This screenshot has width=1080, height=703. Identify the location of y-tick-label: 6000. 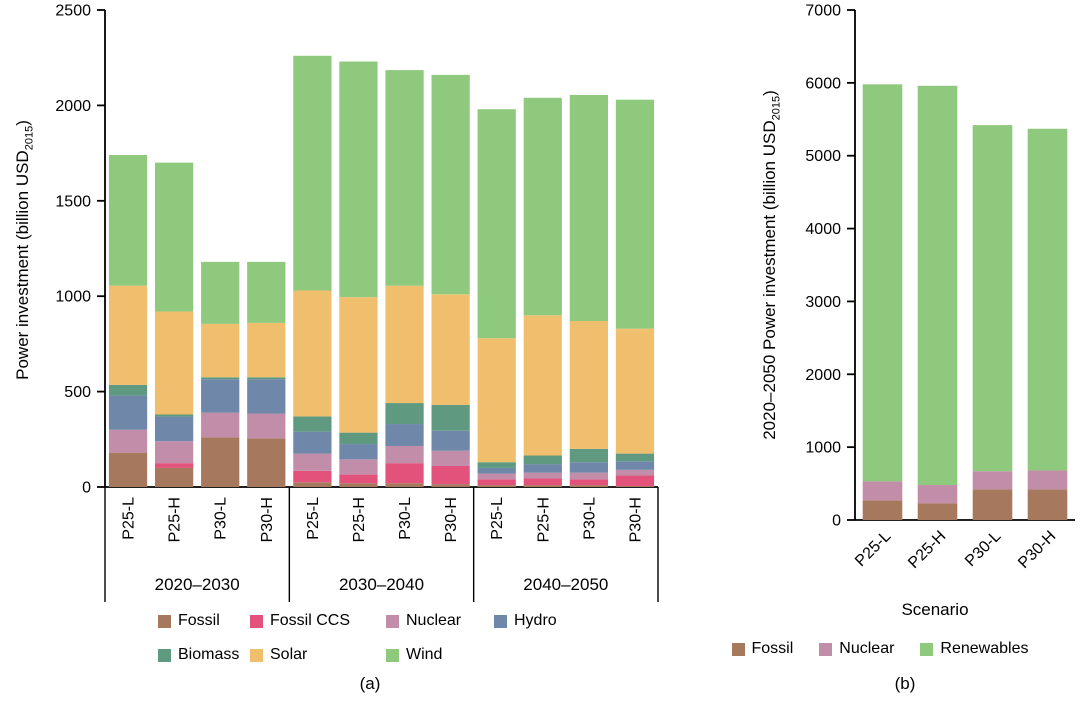
(823, 83).